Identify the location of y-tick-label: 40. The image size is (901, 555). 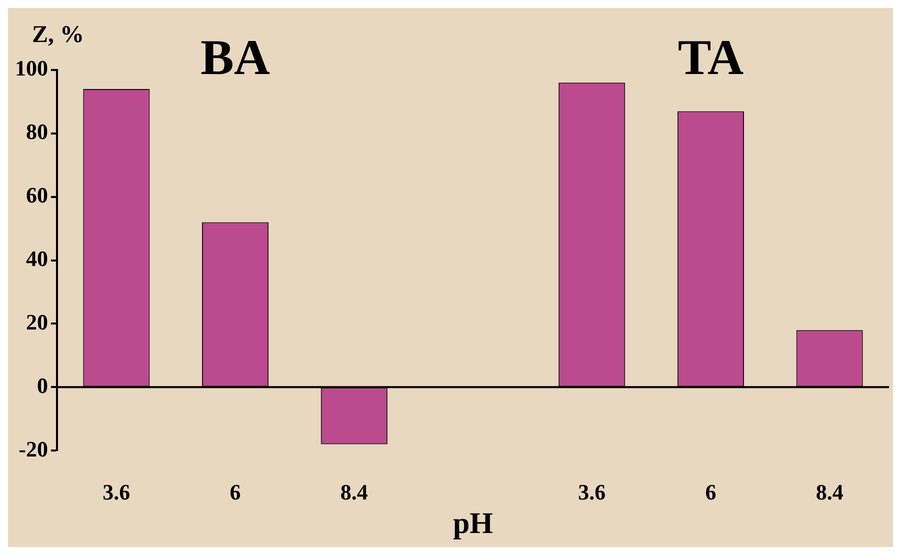
(37, 258).